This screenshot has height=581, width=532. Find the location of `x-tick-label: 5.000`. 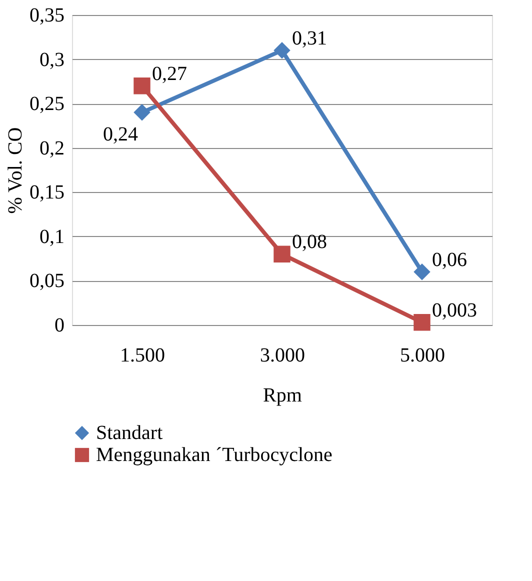

x-tick-label: 5.000 is located at coordinates (422, 355).